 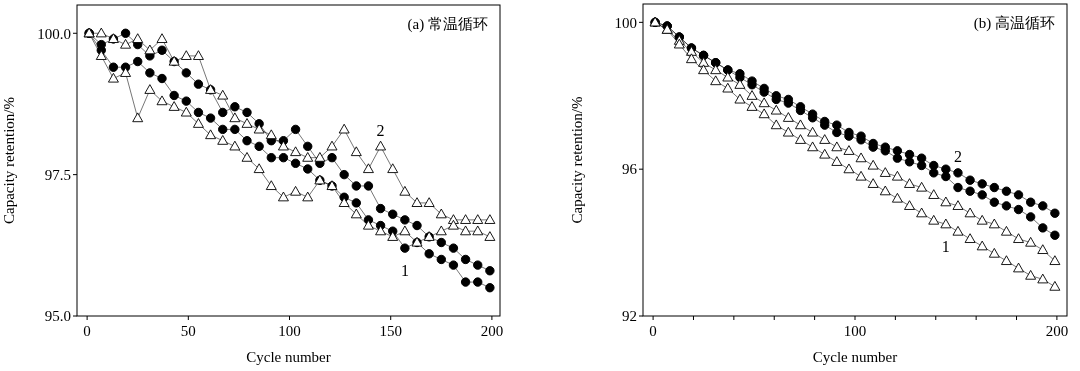 I want to click on text: (b) 高温循环, so click(x=1014, y=23).